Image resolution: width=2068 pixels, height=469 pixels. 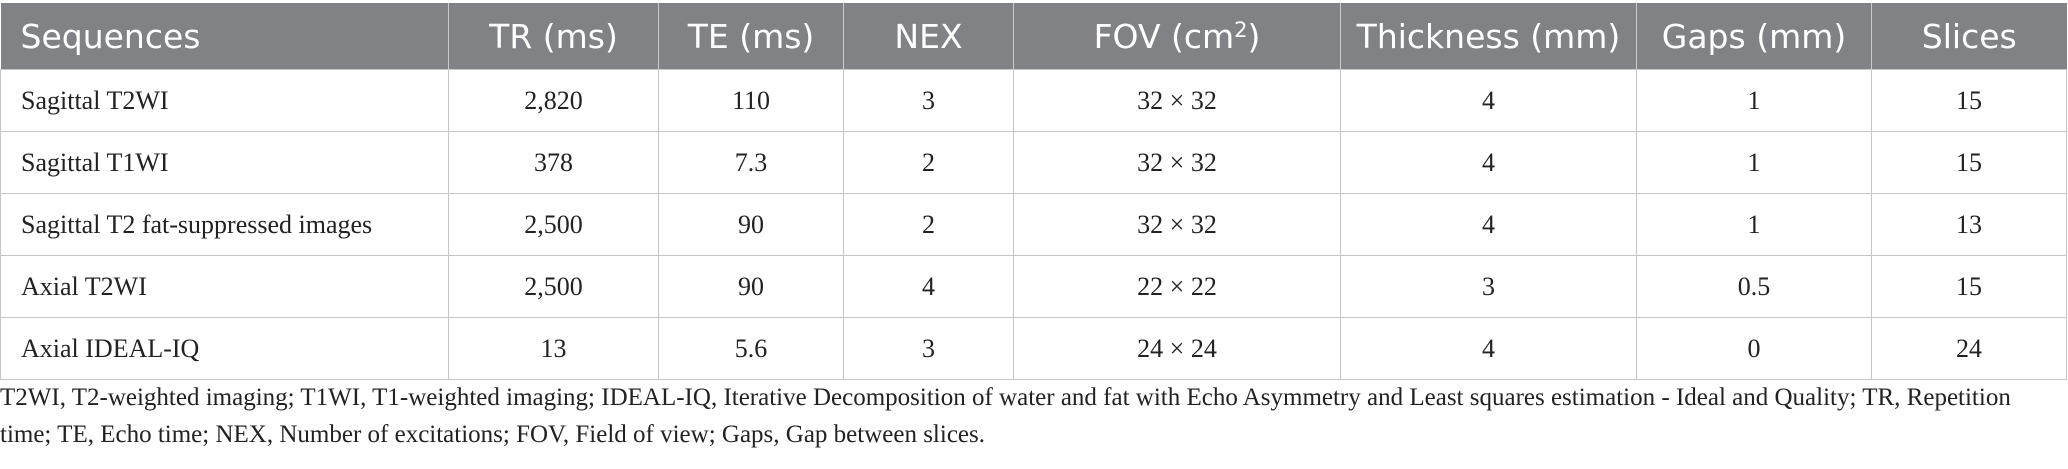 What do you see at coordinates (224, 100) in the screenshot?
I see `cell-sequence: Sagittal T2WI` at bounding box center [224, 100].